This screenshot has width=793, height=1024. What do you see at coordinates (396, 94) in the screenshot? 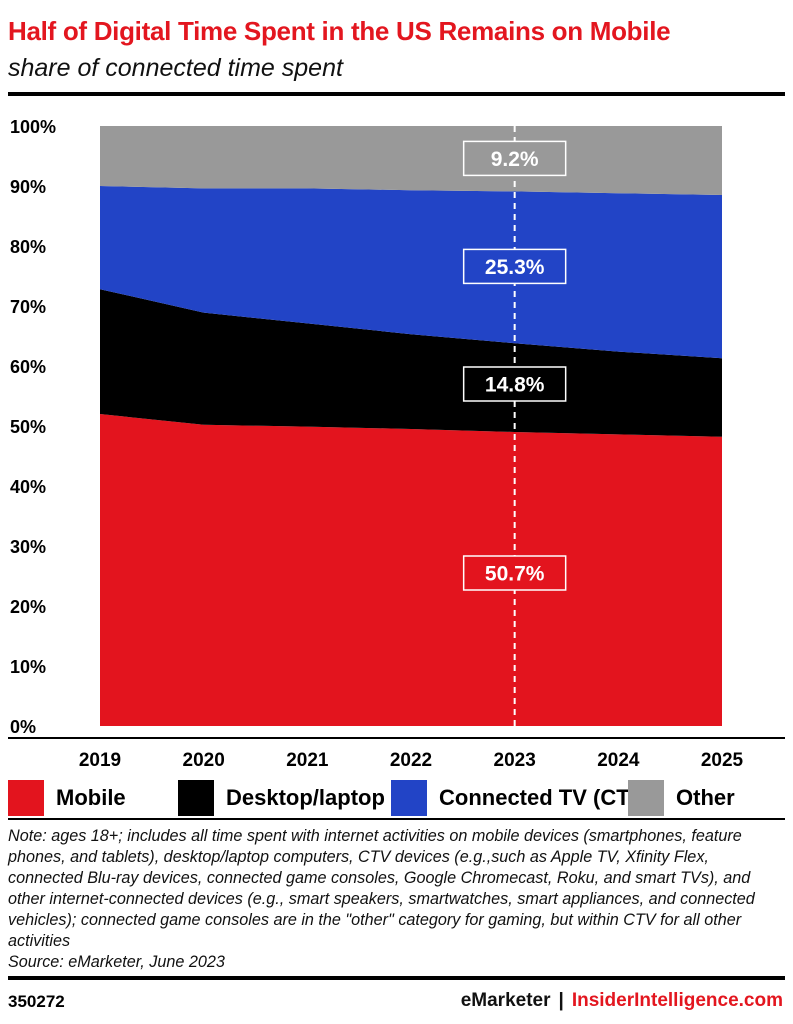
I see `top-rule` at bounding box center [396, 94].